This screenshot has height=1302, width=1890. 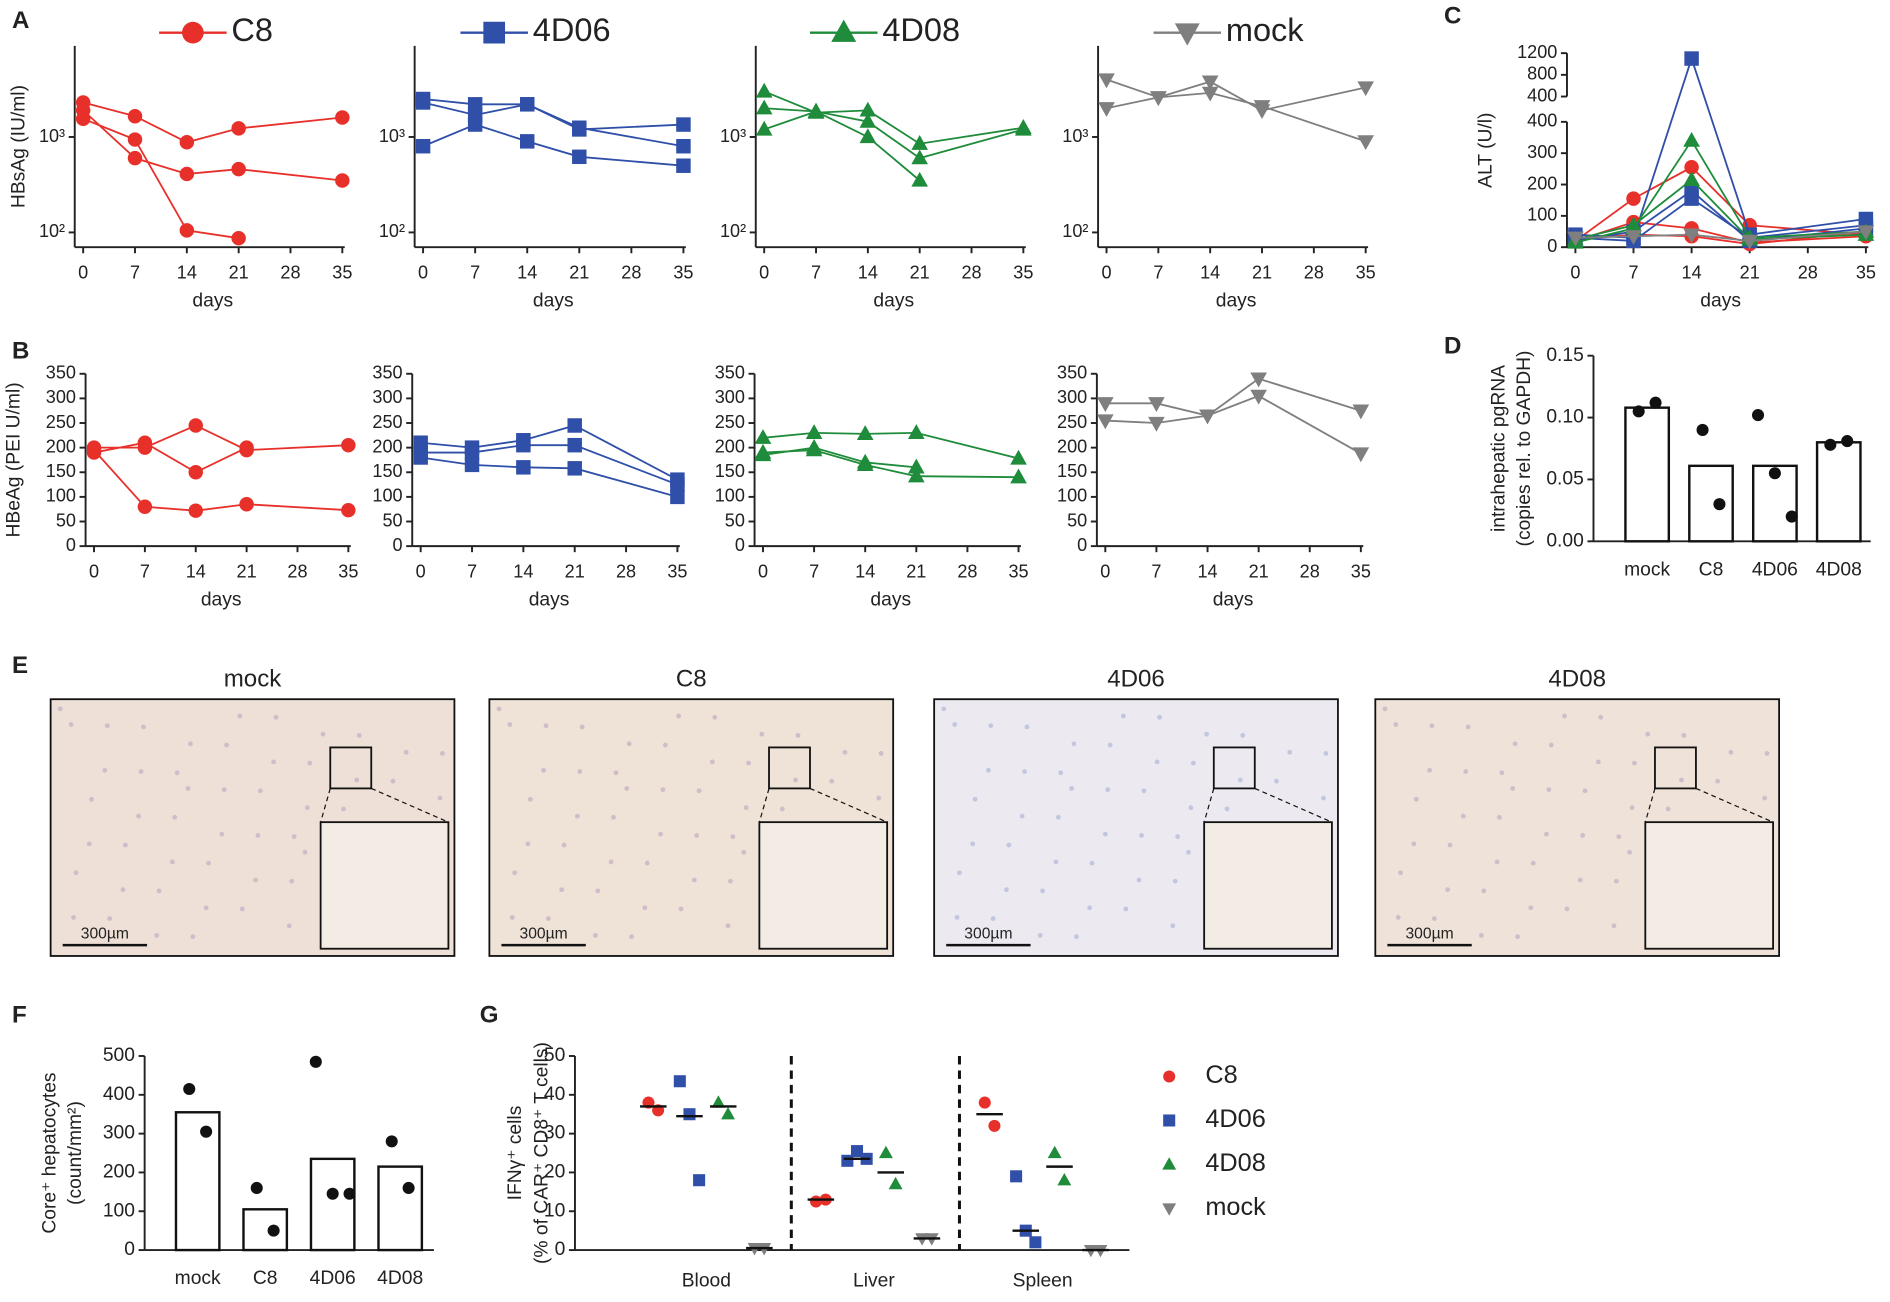 I want to click on y-tick-label: 200, so click(x=1542, y=183).